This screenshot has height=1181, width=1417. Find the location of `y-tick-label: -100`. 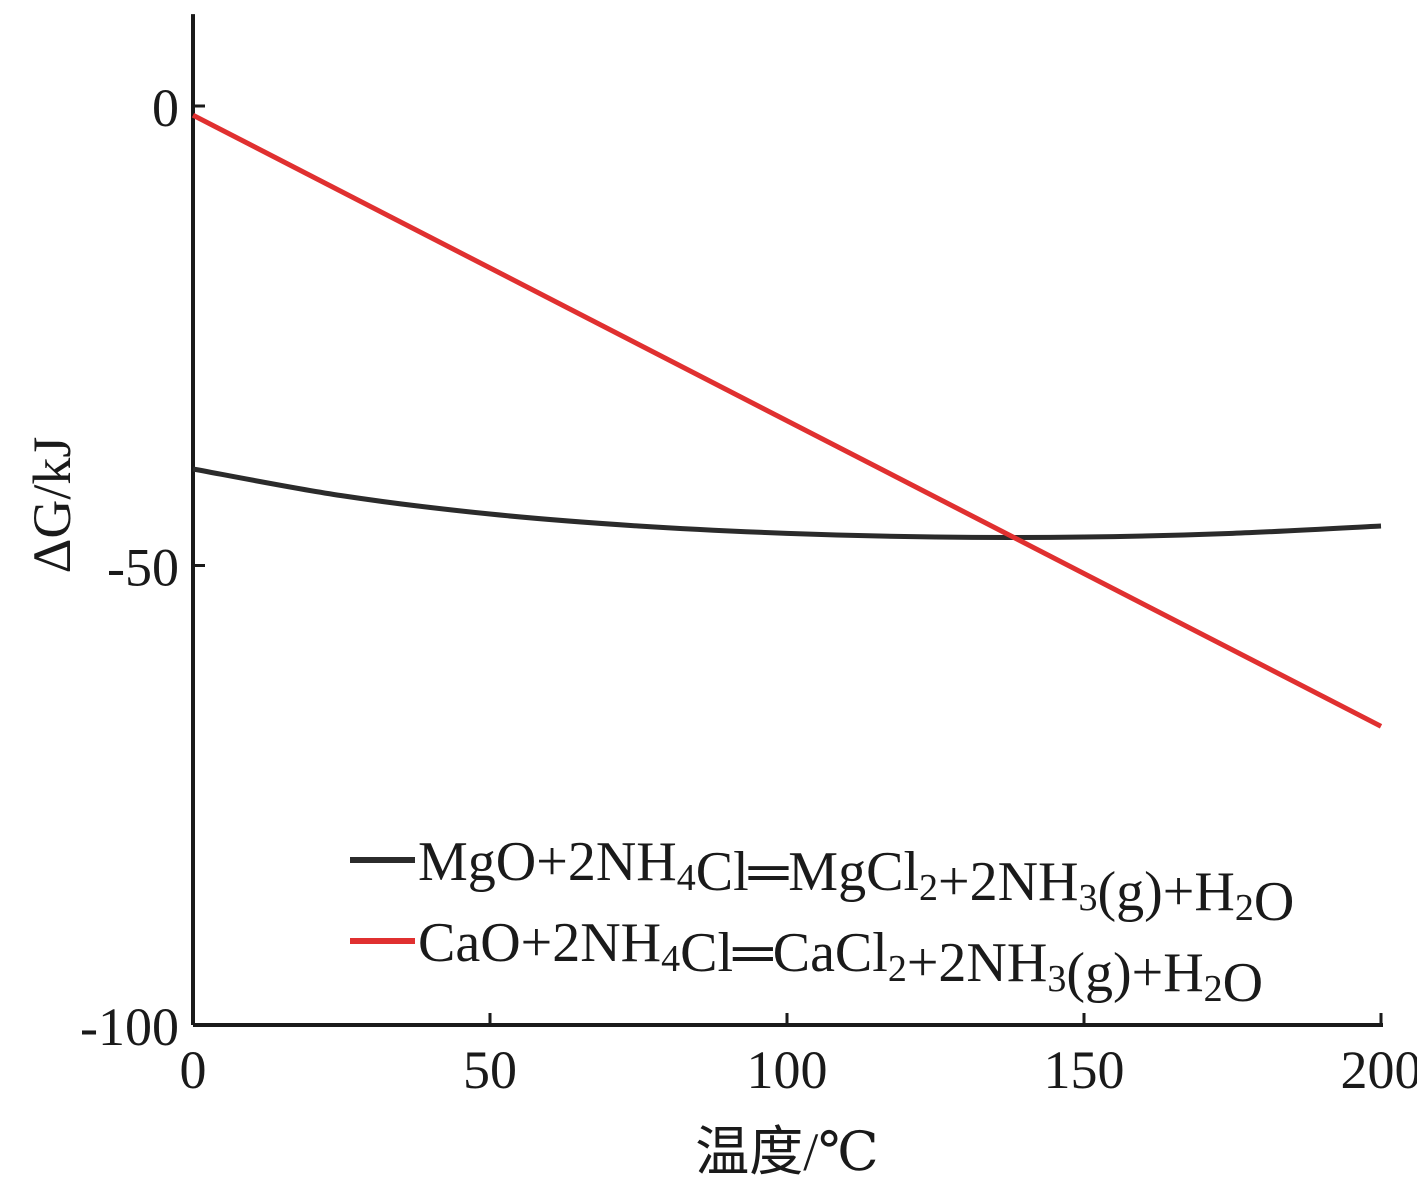

y-tick-label: -100 is located at coordinates (129, 1027).